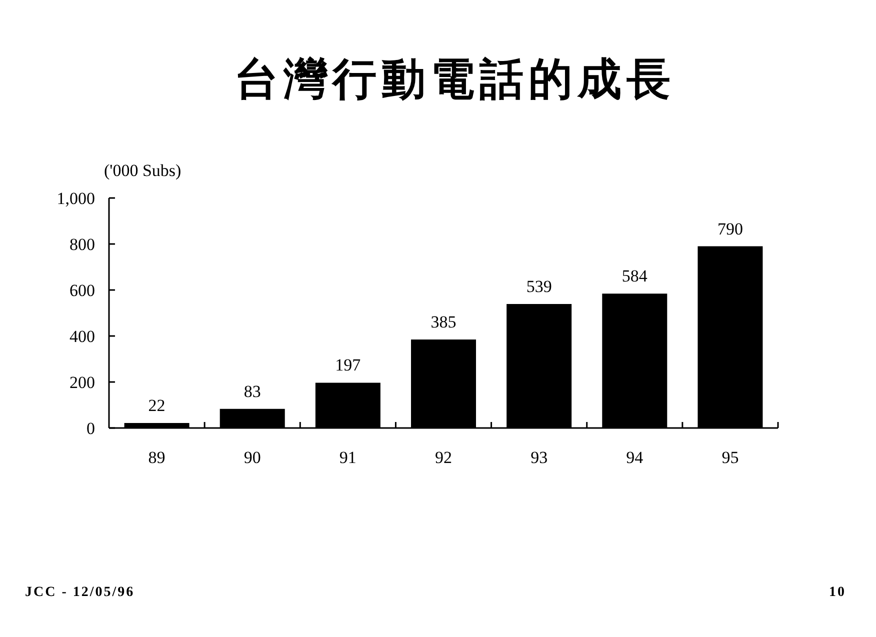 This screenshot has width=876, height=637. Describe the element at coordinates (143, 171) in the screenshot. I see `y-axis-title: ('000 Subs)` at that location.